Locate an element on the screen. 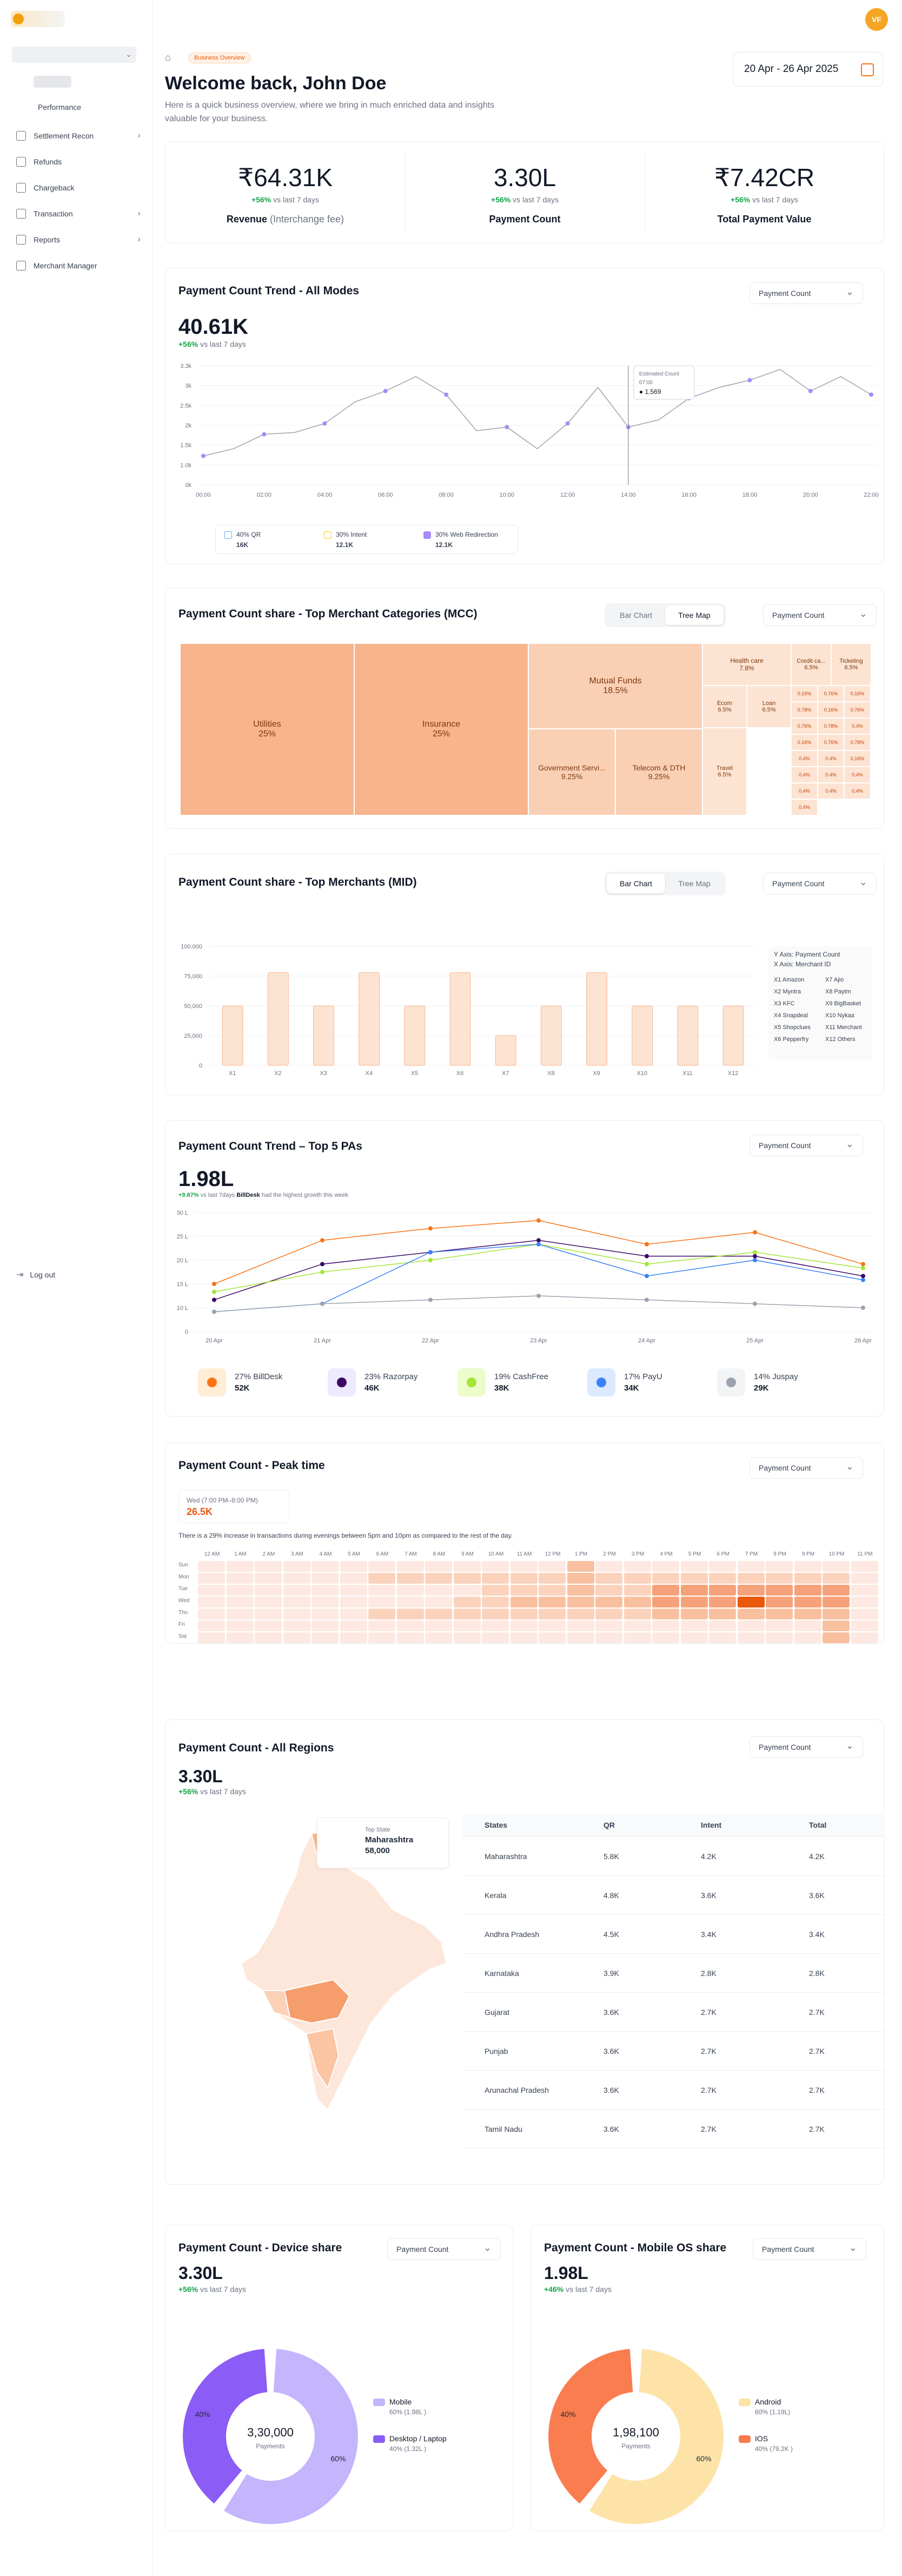  legend-item-payu: 17% PayU 34K is located at coordinates (624, 1382).